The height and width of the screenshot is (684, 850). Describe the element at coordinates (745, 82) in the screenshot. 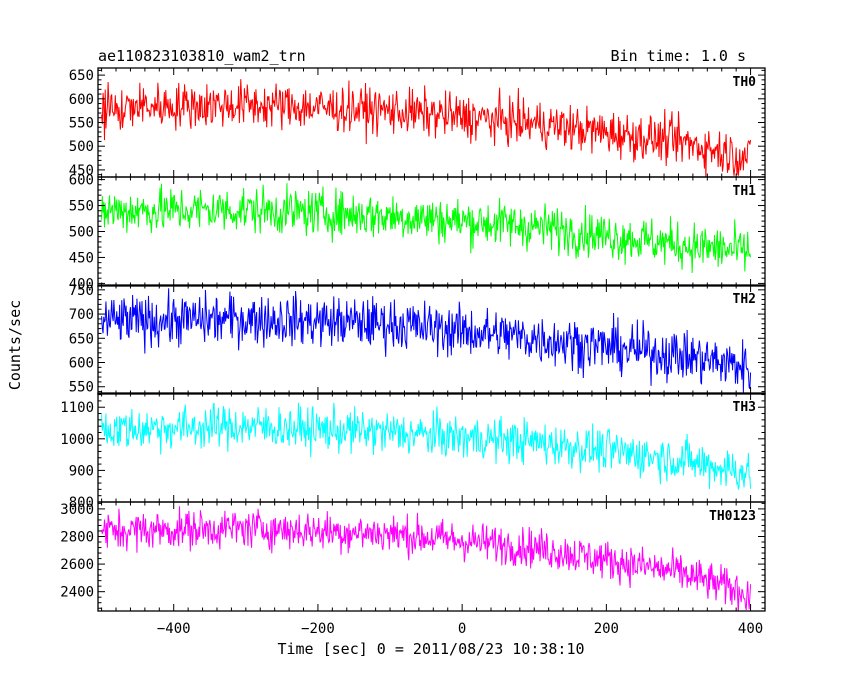

I see `panel-label-th0: TH0` at that location.